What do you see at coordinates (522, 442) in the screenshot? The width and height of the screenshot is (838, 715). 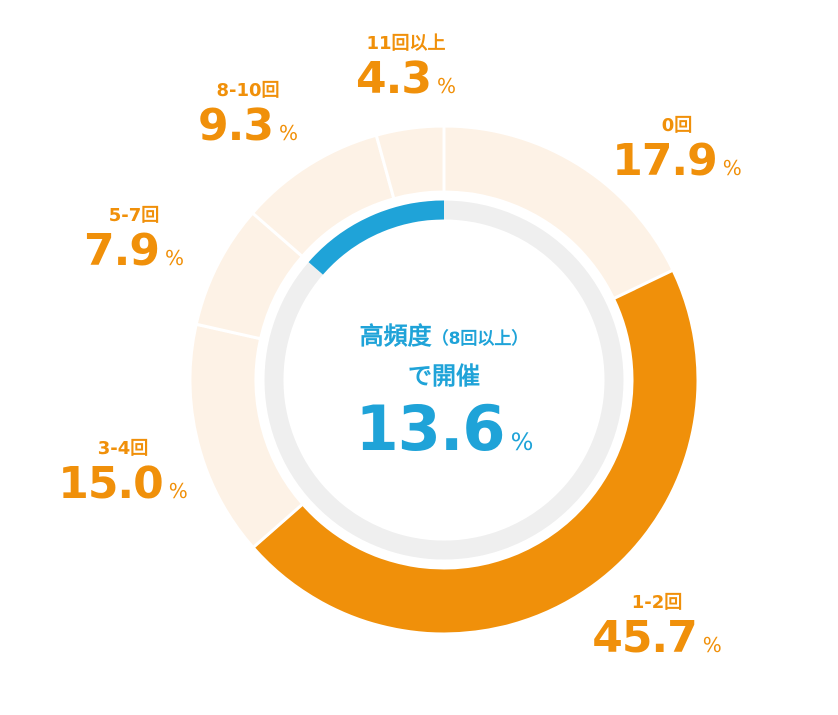 I see `center-value-unit: %` at bounding box center [522, 442].